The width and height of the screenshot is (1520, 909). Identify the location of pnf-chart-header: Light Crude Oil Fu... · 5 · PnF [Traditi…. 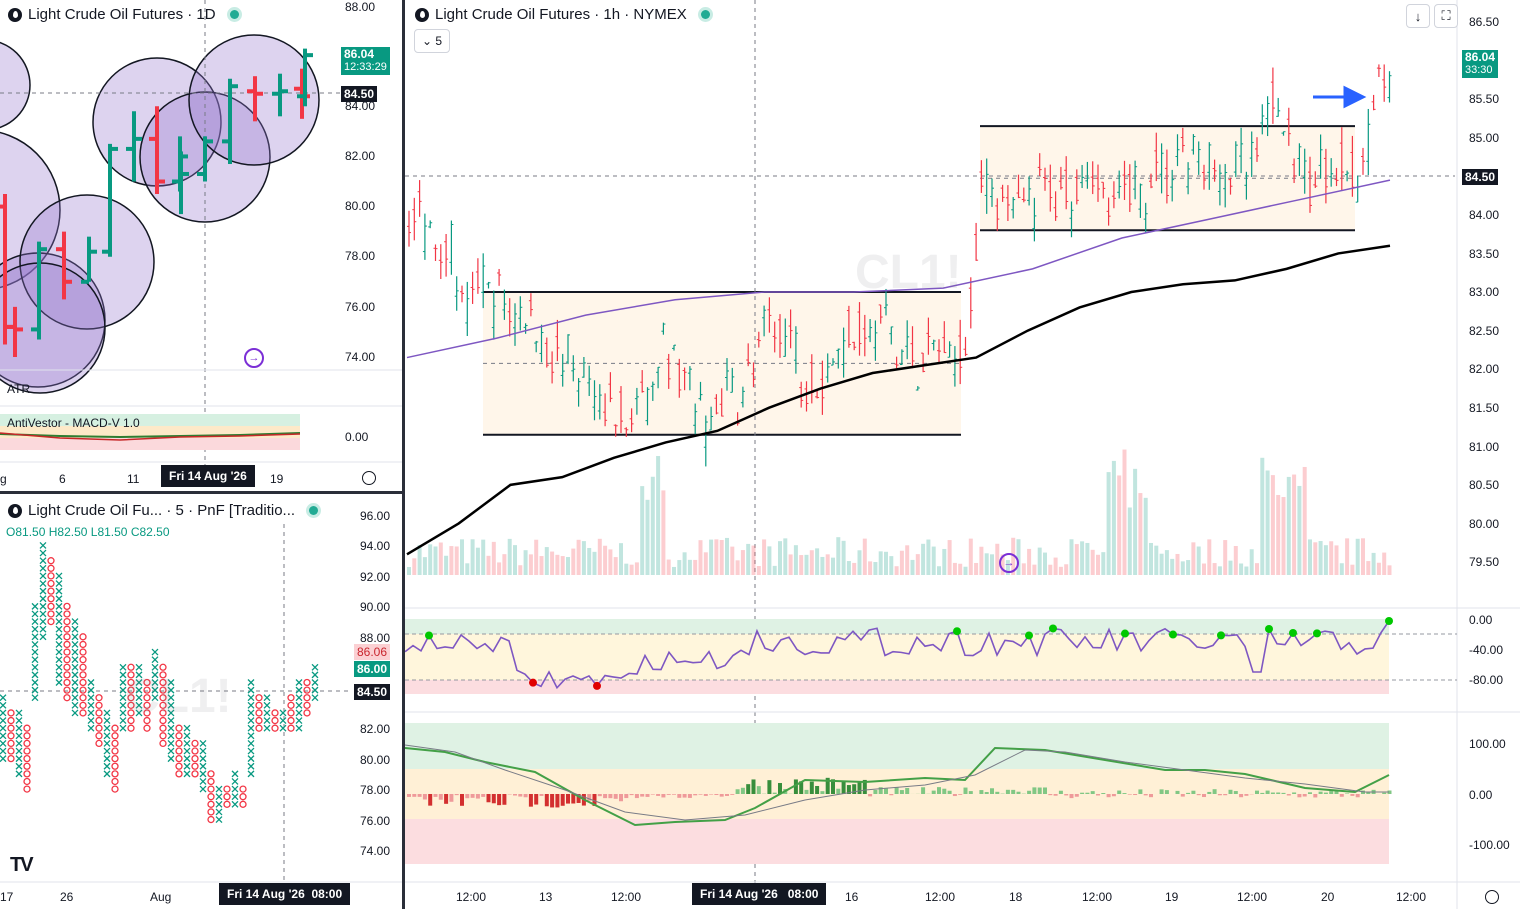
(163, 510).